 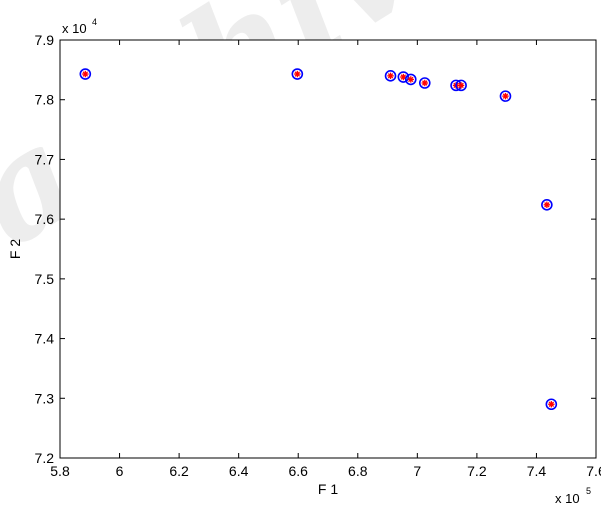 What do you see at coordinates (298, 471) in the screenshot?
I see `x-tick-label: 6.6` at bounding box center [298, 471].